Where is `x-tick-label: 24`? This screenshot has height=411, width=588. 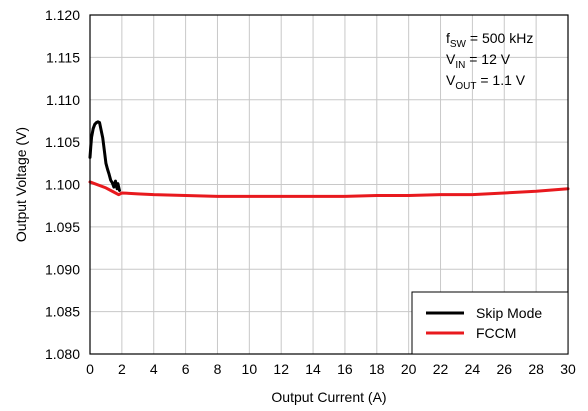
x-tick-label: 24 is located at coordinates (473, 369).